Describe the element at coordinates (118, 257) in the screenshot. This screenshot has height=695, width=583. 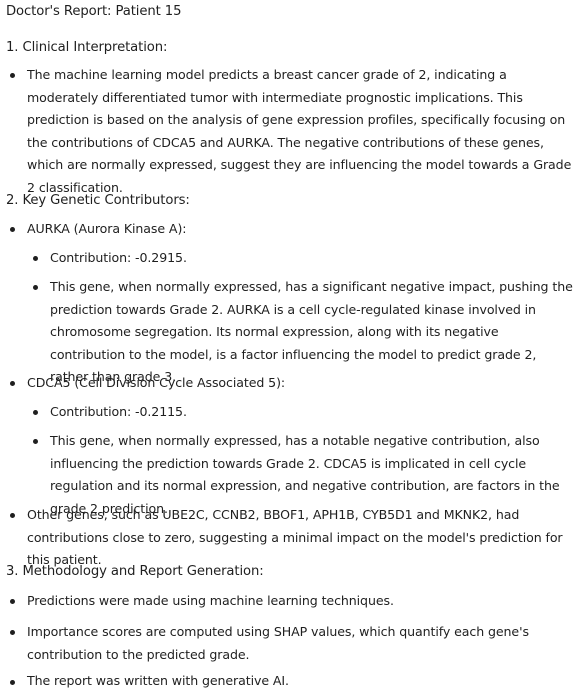
I see `gene-contribution-aurka: Contribution: -0.2915.` at that location.